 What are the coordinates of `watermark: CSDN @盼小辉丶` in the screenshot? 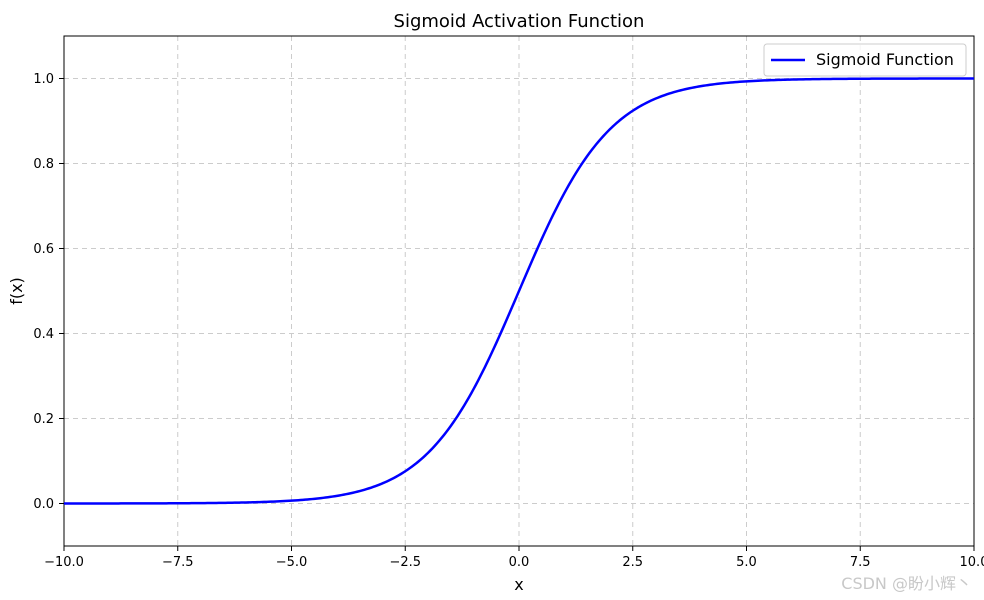 It's located at (906, 583).